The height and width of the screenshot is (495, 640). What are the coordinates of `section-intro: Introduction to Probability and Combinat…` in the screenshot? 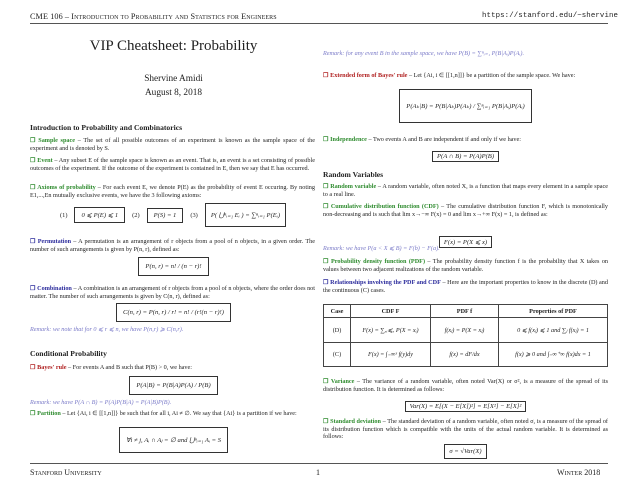 It's located at (106, 127).